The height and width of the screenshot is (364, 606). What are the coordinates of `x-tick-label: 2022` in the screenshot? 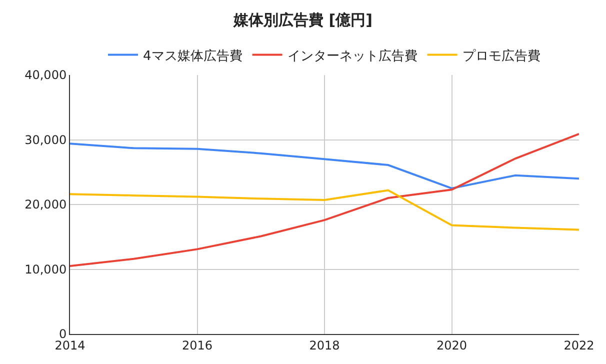 It's located at (579, 345).